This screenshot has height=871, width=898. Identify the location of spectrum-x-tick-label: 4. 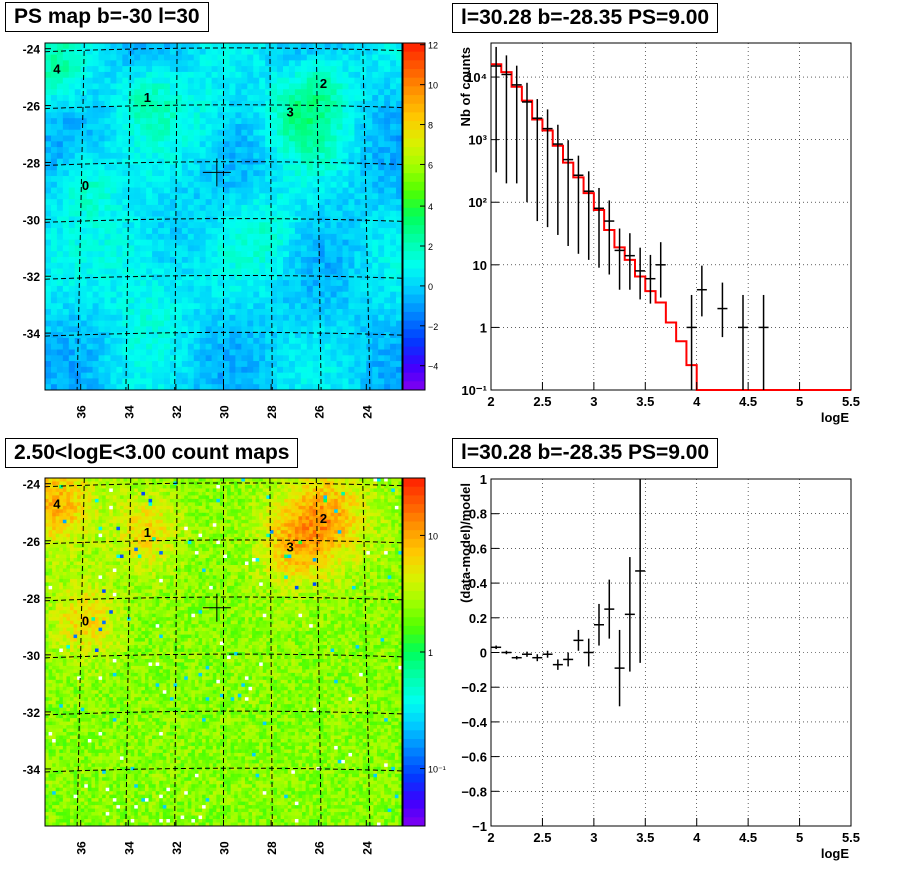
(697, 401).